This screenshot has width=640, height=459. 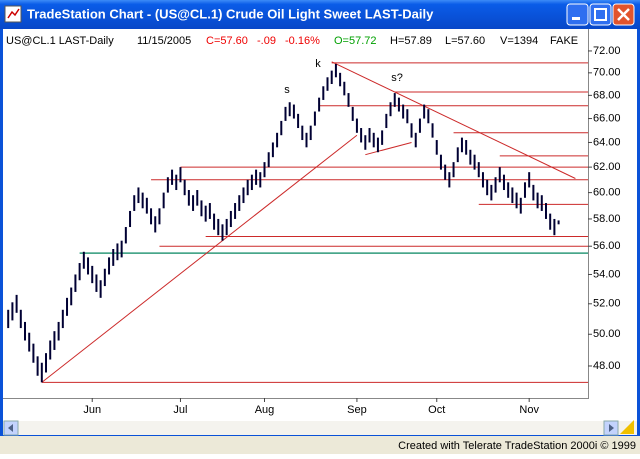 What do you see at coordinates (320, 445) in the screenshot?
I see `status-bar` at bounding box center [320, 445].